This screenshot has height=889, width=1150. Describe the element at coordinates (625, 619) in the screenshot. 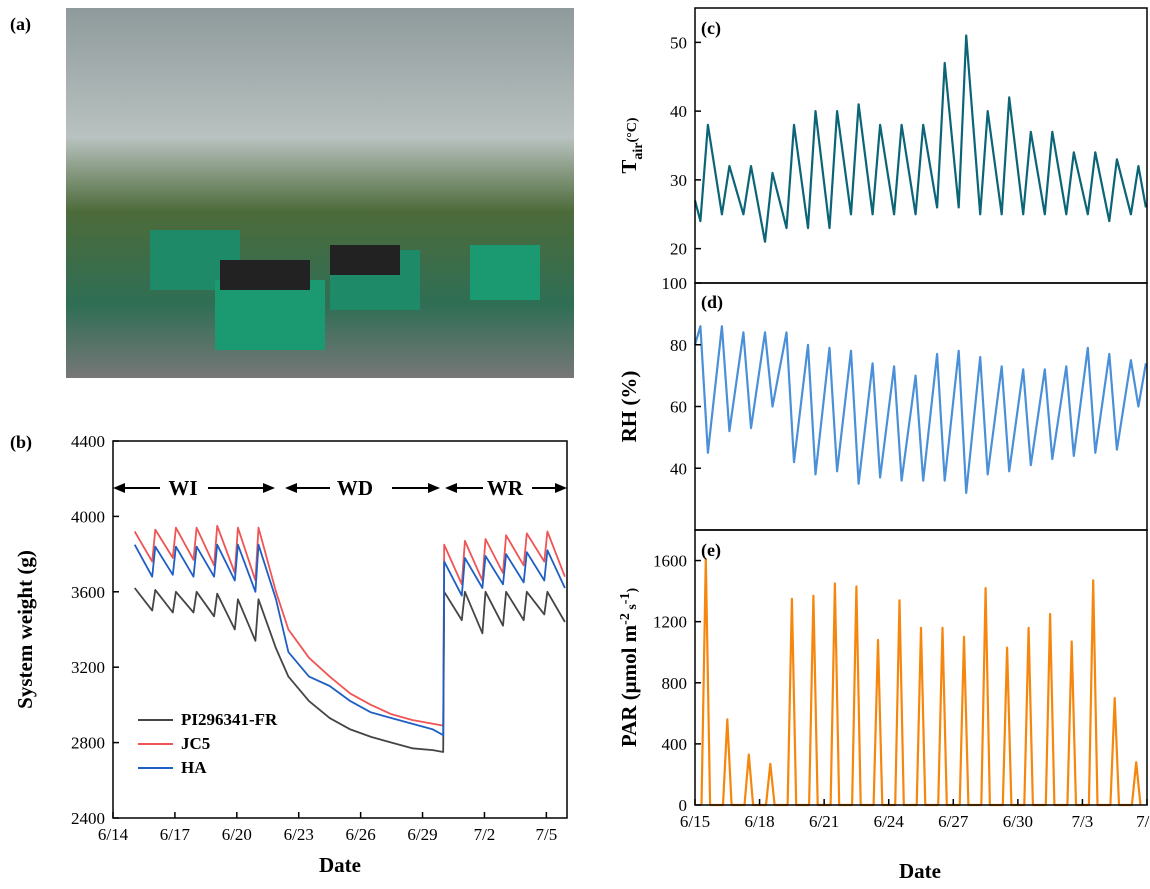

I see `y-axis-title-part: -2` at that location.